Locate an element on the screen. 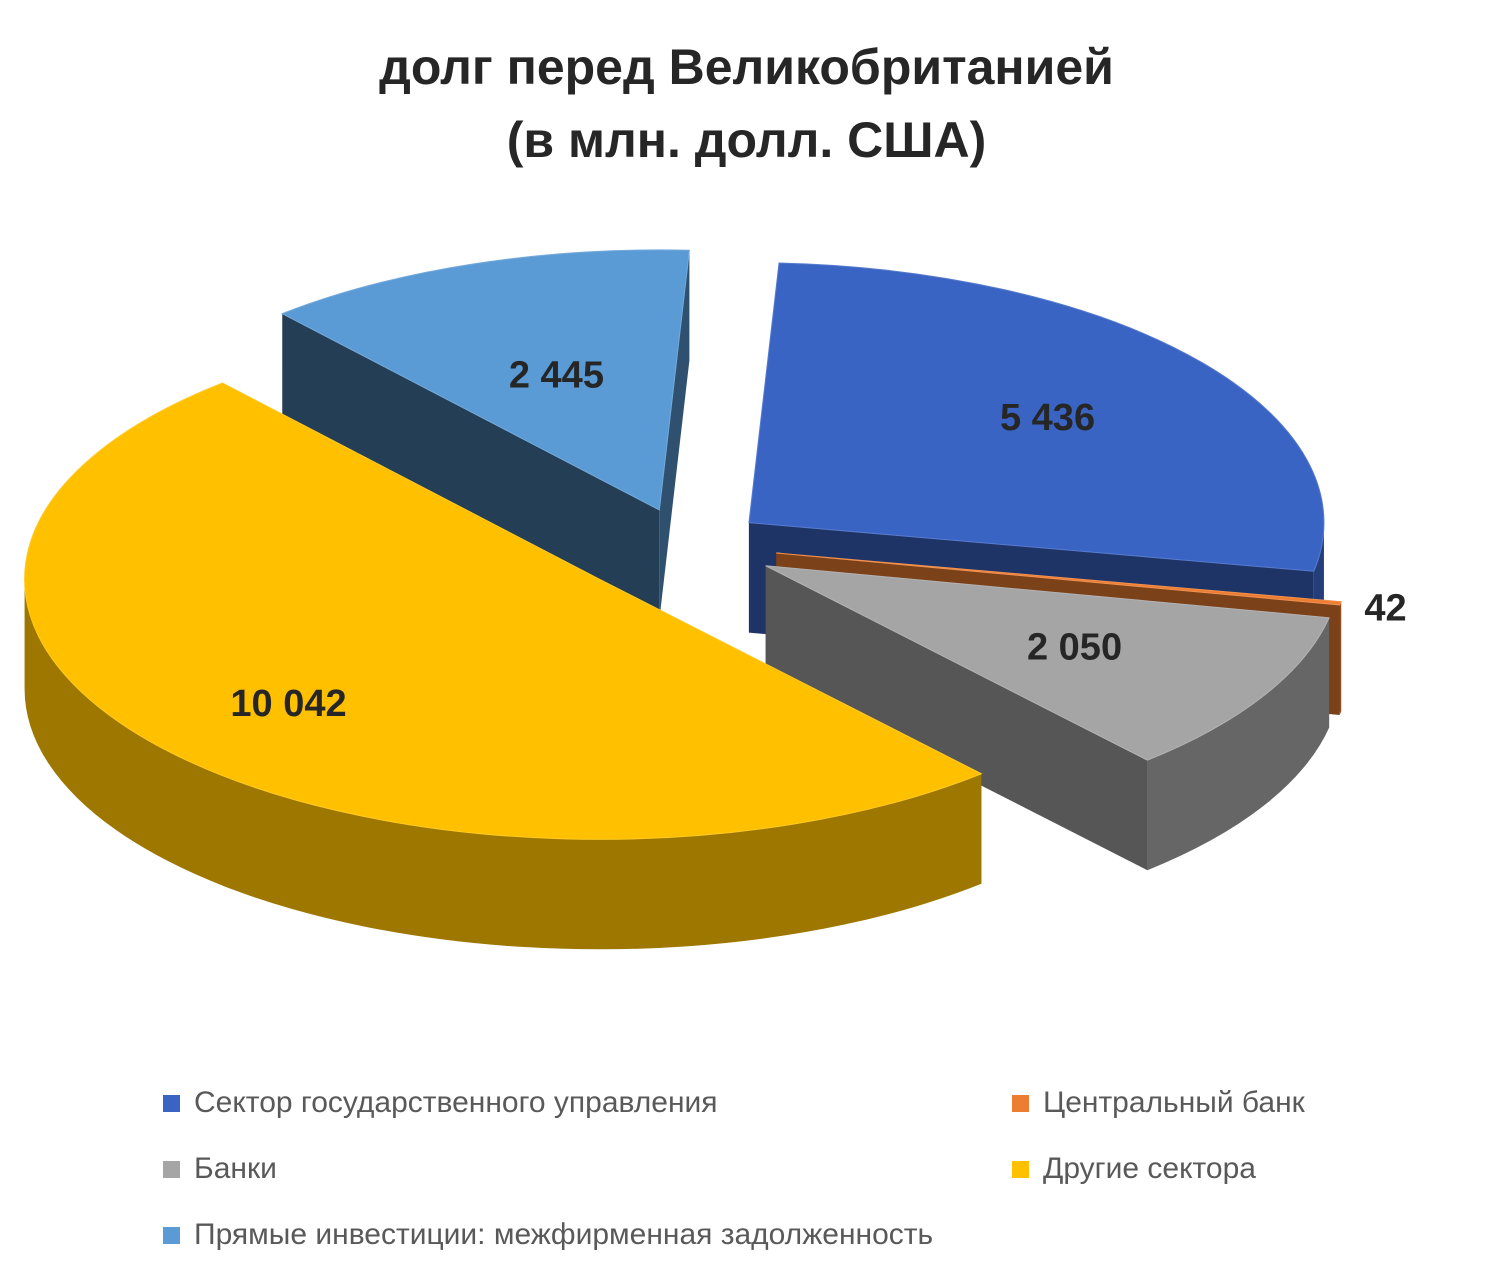 The image size is (1493, 1281). legend-label-banks: Банки is located at coordinates (235, 1168).